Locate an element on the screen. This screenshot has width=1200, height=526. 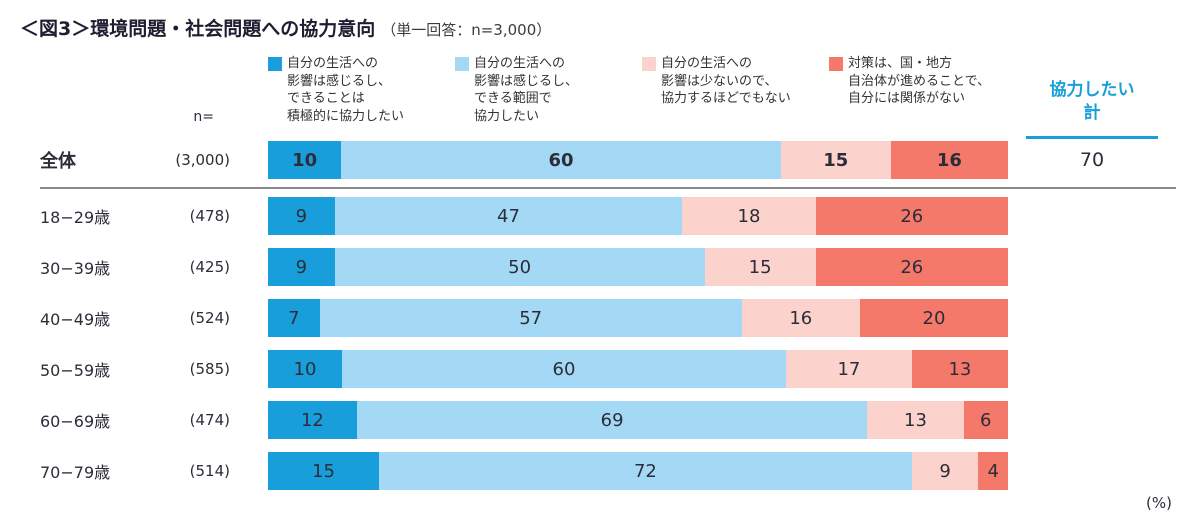
bar-value: 50 is located at coordinates (520, 267).